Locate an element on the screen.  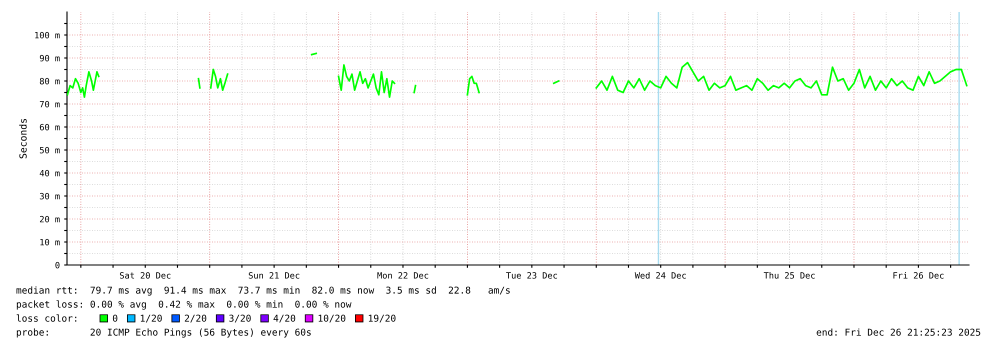
text: packet loss: 0.00 % avg 0.42 % max 0.00 % min 0.00 % now is located at coordinates (184, 305).